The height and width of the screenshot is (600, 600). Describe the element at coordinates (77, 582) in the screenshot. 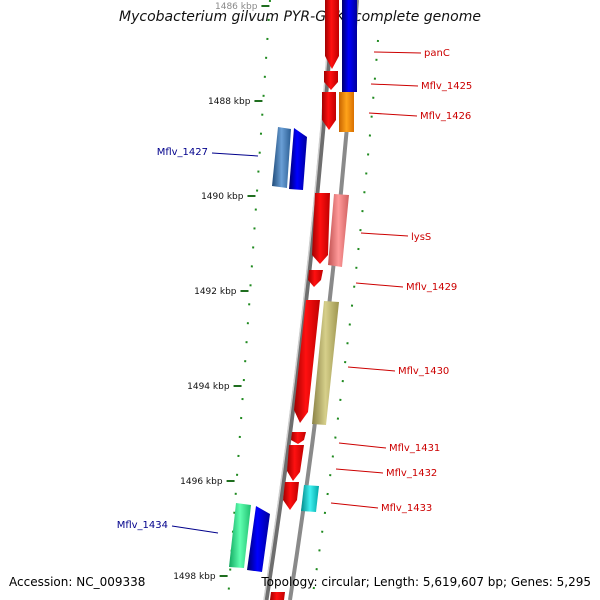

I see `accession-text: Accession: NC_009338` at that location.